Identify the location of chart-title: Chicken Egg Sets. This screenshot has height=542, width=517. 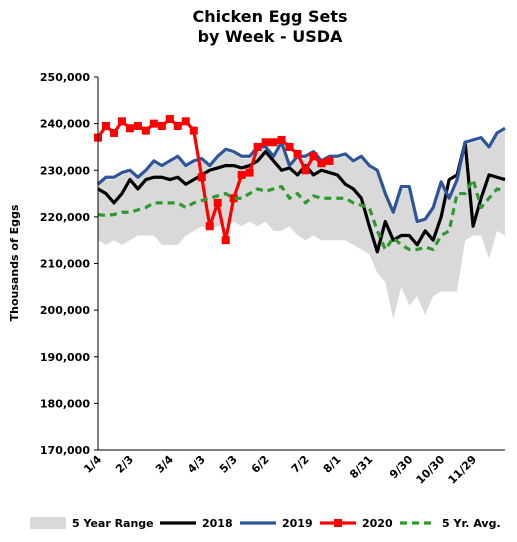
(269, 16).